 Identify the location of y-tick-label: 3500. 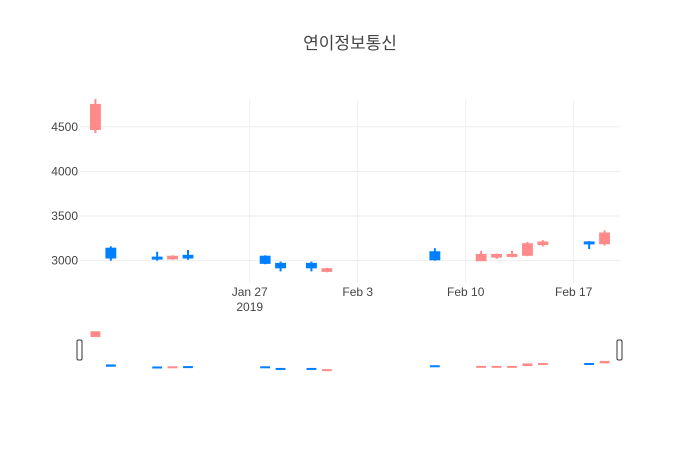
(64, 216).